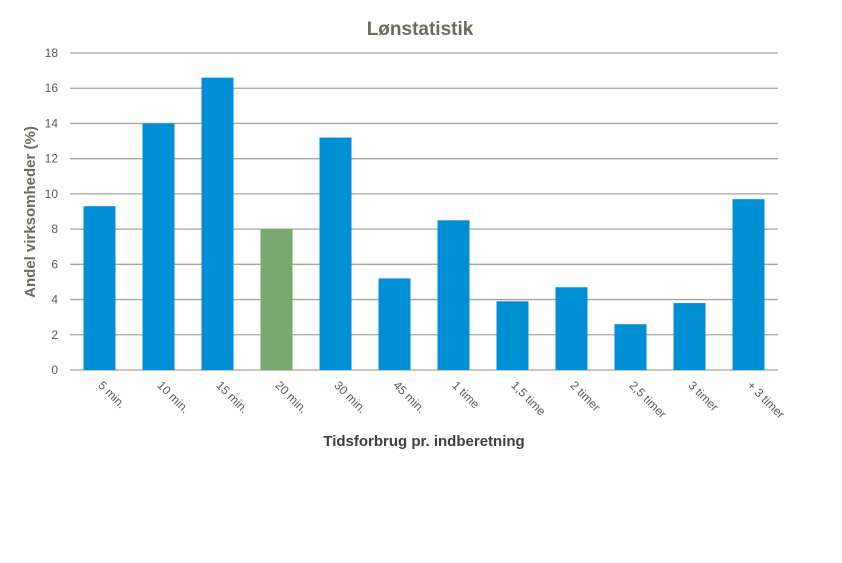 Image resolution: width=842 pixels, height=563 pixels. What do you see at coordinates (703, 396) in the screenshot?
I see `x-tick-label: 3 timer` at bounding box center [703, 396].